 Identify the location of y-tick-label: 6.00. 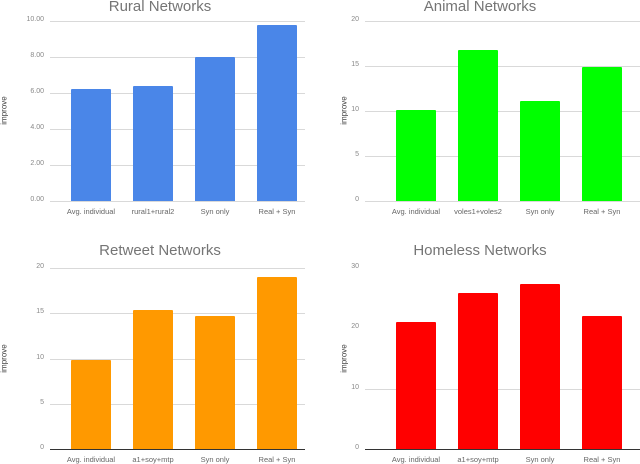
(37, 91).